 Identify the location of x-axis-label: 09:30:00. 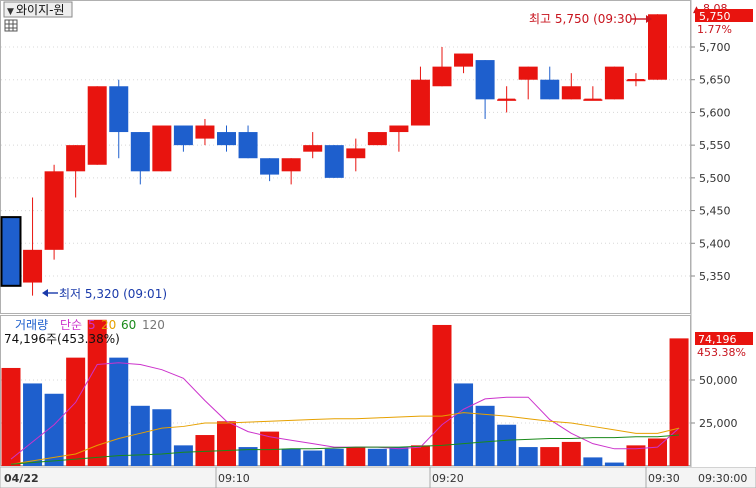
(722, 478).